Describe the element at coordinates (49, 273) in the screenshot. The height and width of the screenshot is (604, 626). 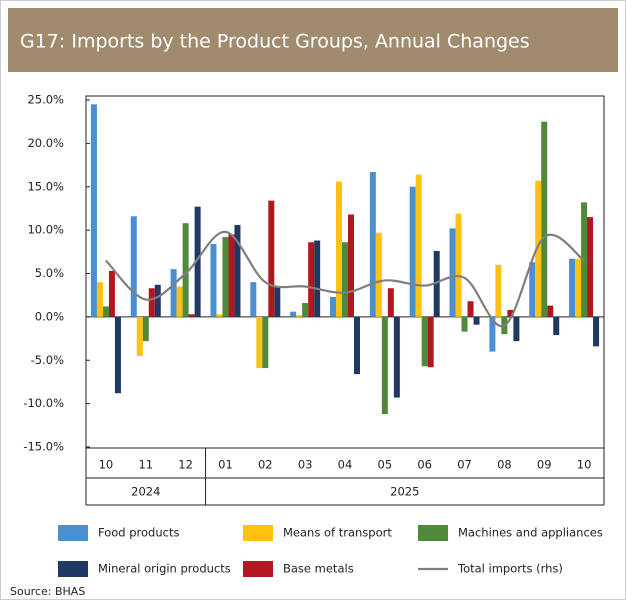
I see `y-tick-label: 5.0%` at that location.